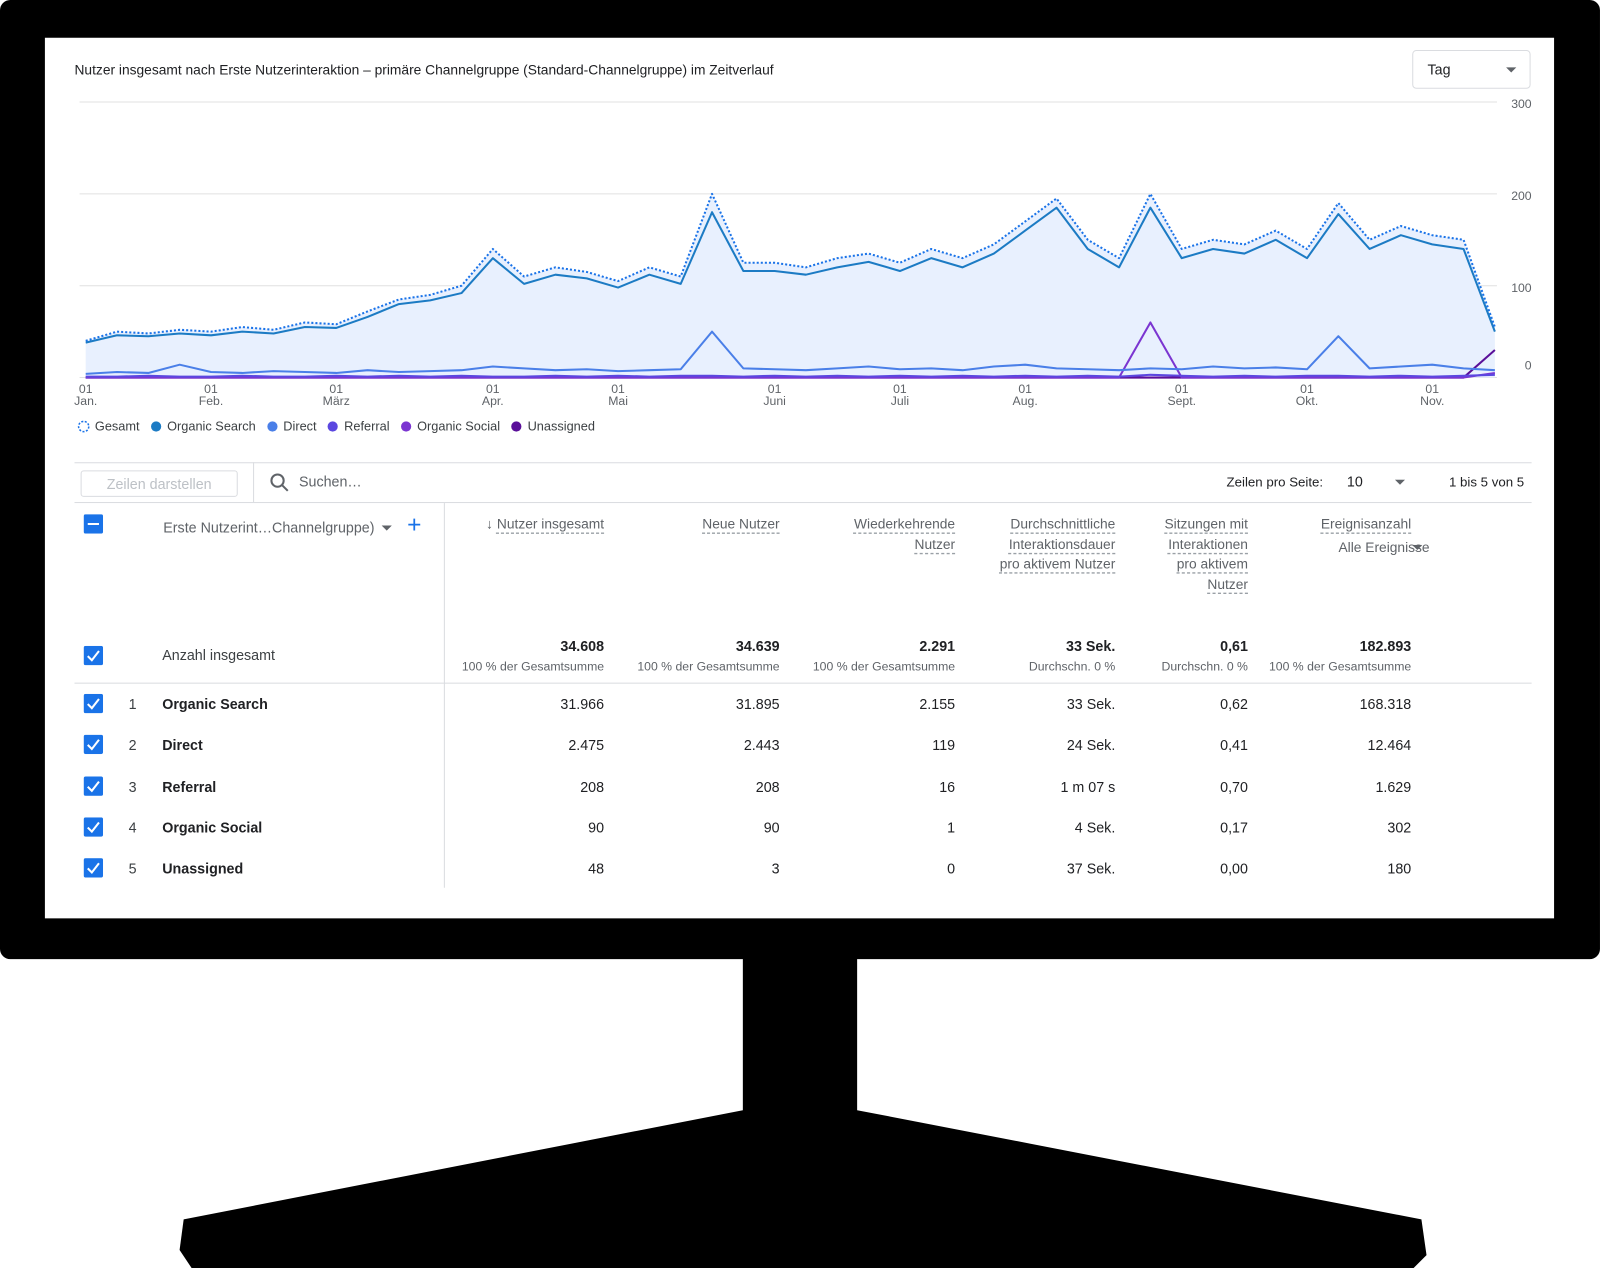  Describe the element at coordinates (1385, 704) in the screenshot. I see `cell: 168.318` at that location.